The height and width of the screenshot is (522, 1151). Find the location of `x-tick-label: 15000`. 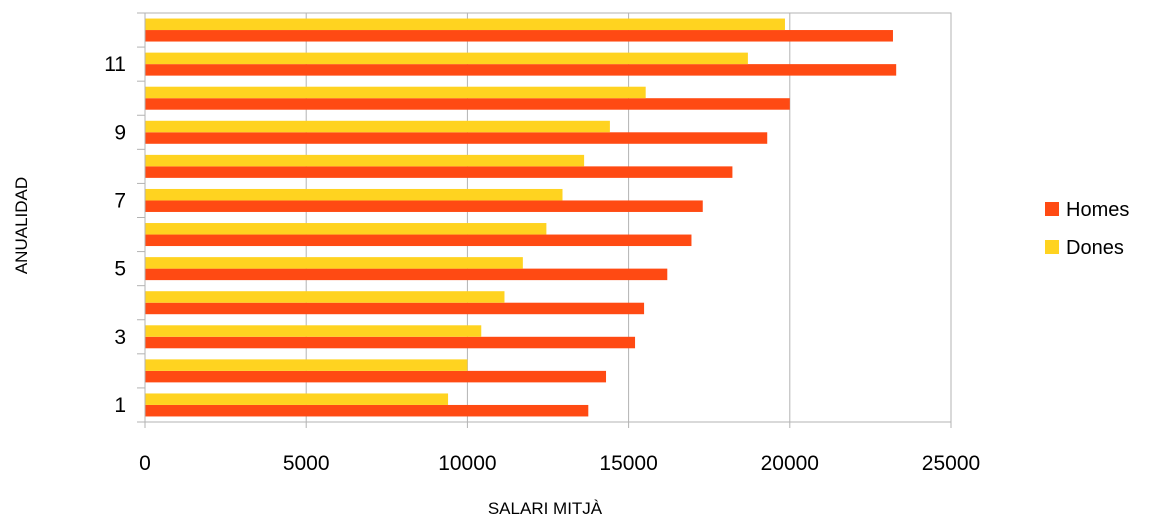

x-tick-label: 15000 is located at coordinates (628, 463).